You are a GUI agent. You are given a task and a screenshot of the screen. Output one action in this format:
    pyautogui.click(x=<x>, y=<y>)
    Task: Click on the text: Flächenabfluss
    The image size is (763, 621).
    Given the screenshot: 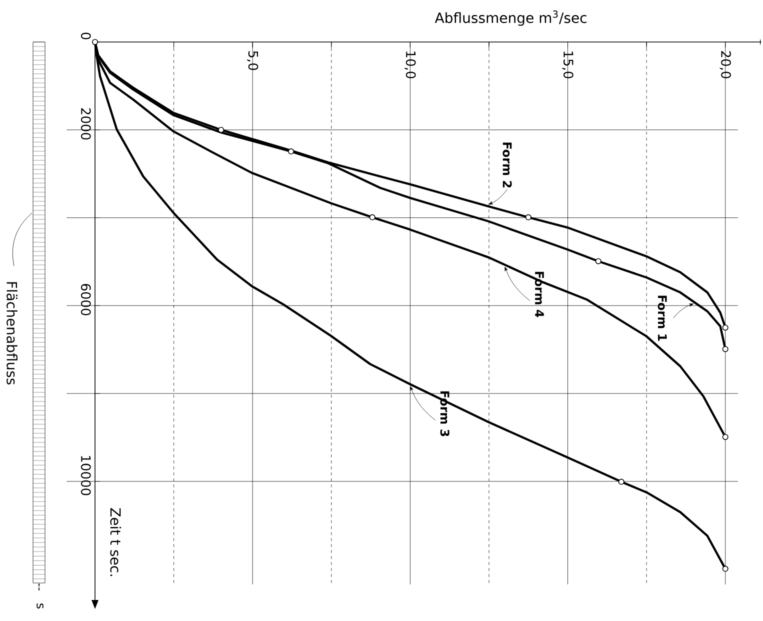 What is the action you would take?
    pyautogui.click(x=12, y=333)
    